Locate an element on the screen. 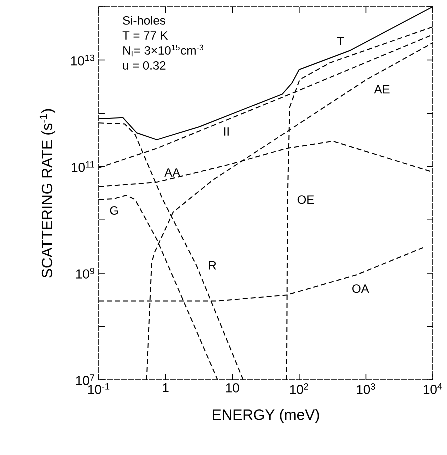  x-tick-label: 10 is located at coordinates (233, 388).